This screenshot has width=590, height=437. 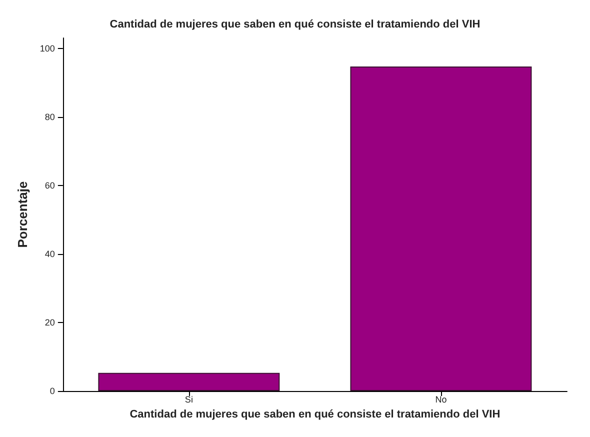 What do you see at coordinates (295, 24) in the screenshot?
I see `chart-title: Cantidad de mujeres que saben en qué consiste el tratamiendo del VIH` at bounding box center [295, 24].